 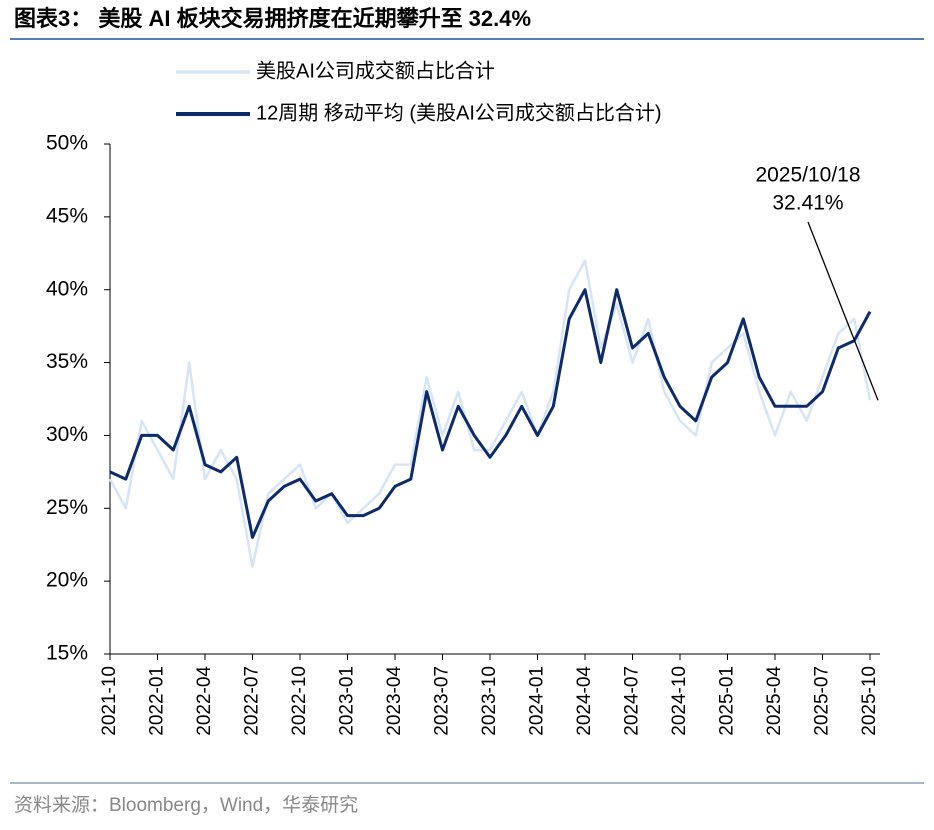 I want to click on y-tick-label: 50%, so click(x=67, y=143).